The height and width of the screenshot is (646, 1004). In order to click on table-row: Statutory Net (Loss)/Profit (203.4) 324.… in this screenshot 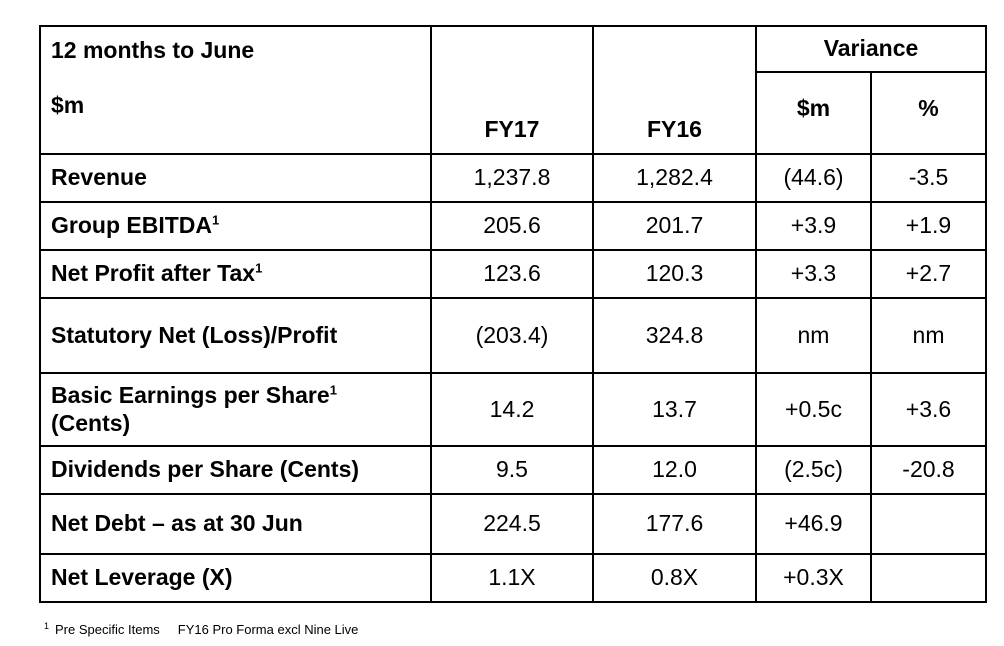, I will do `click(513, 335)`.